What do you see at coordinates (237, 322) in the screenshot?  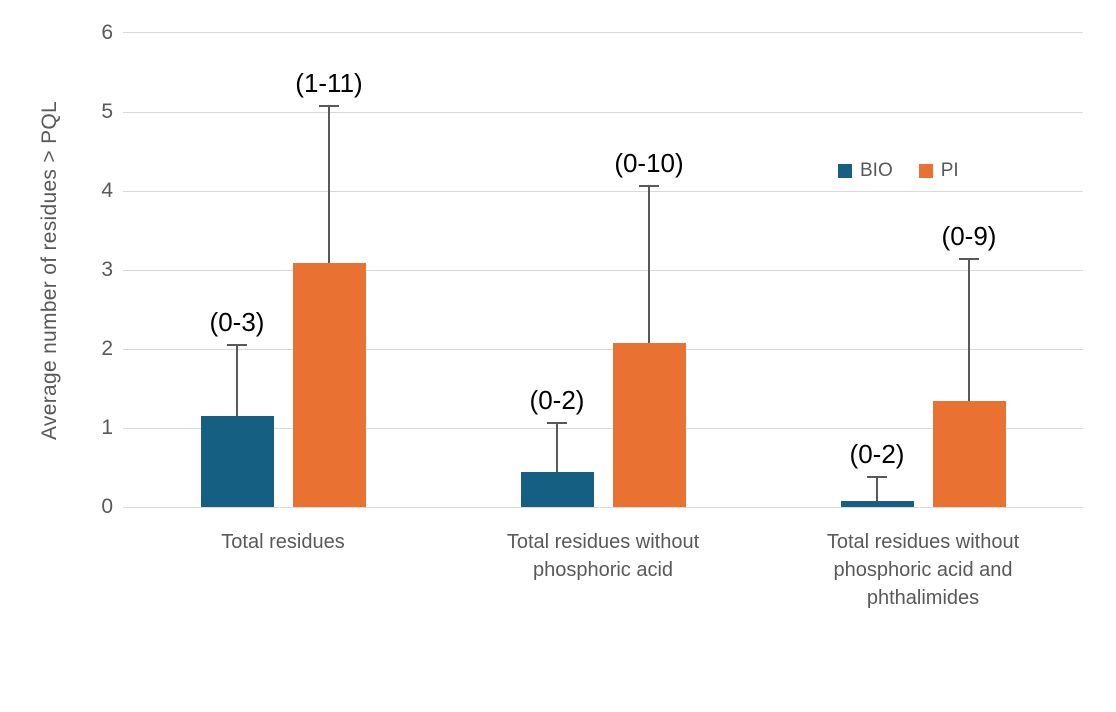 I see `annotation-bio-0: (0-3)` at bounding box center [237, 322].